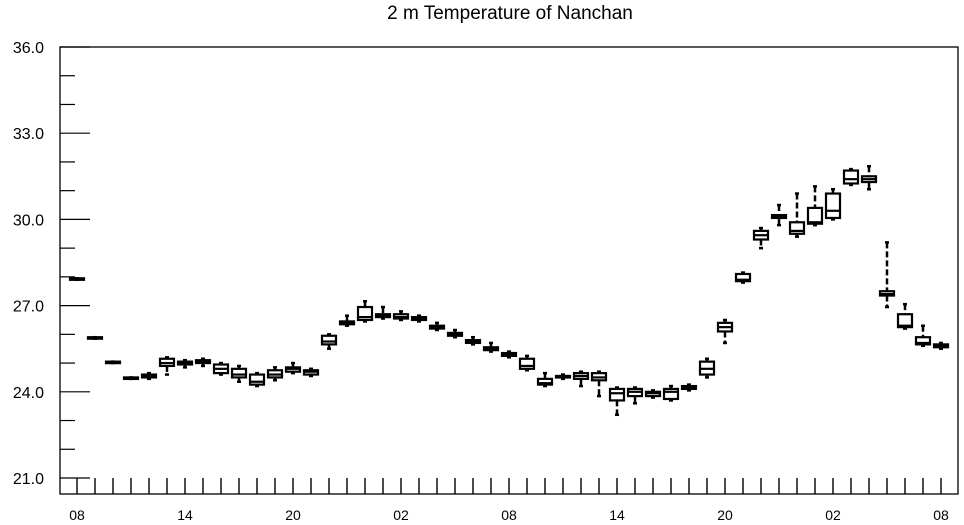 Image resolution: width=964 pixels, height=525 pixels. What do you see at coordinates (28, 220) in the screenshot?
I see `y-tick-label: 30.0` at bounding box center [28, 220].